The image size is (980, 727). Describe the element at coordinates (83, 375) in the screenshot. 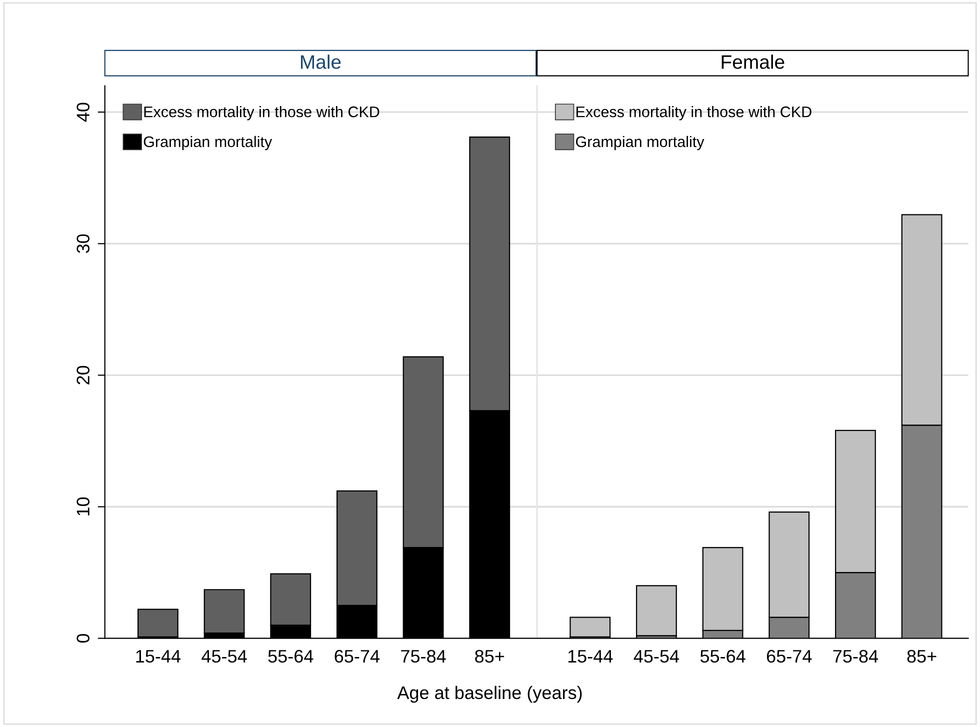

I see `y-tick-label: 20` at that location.